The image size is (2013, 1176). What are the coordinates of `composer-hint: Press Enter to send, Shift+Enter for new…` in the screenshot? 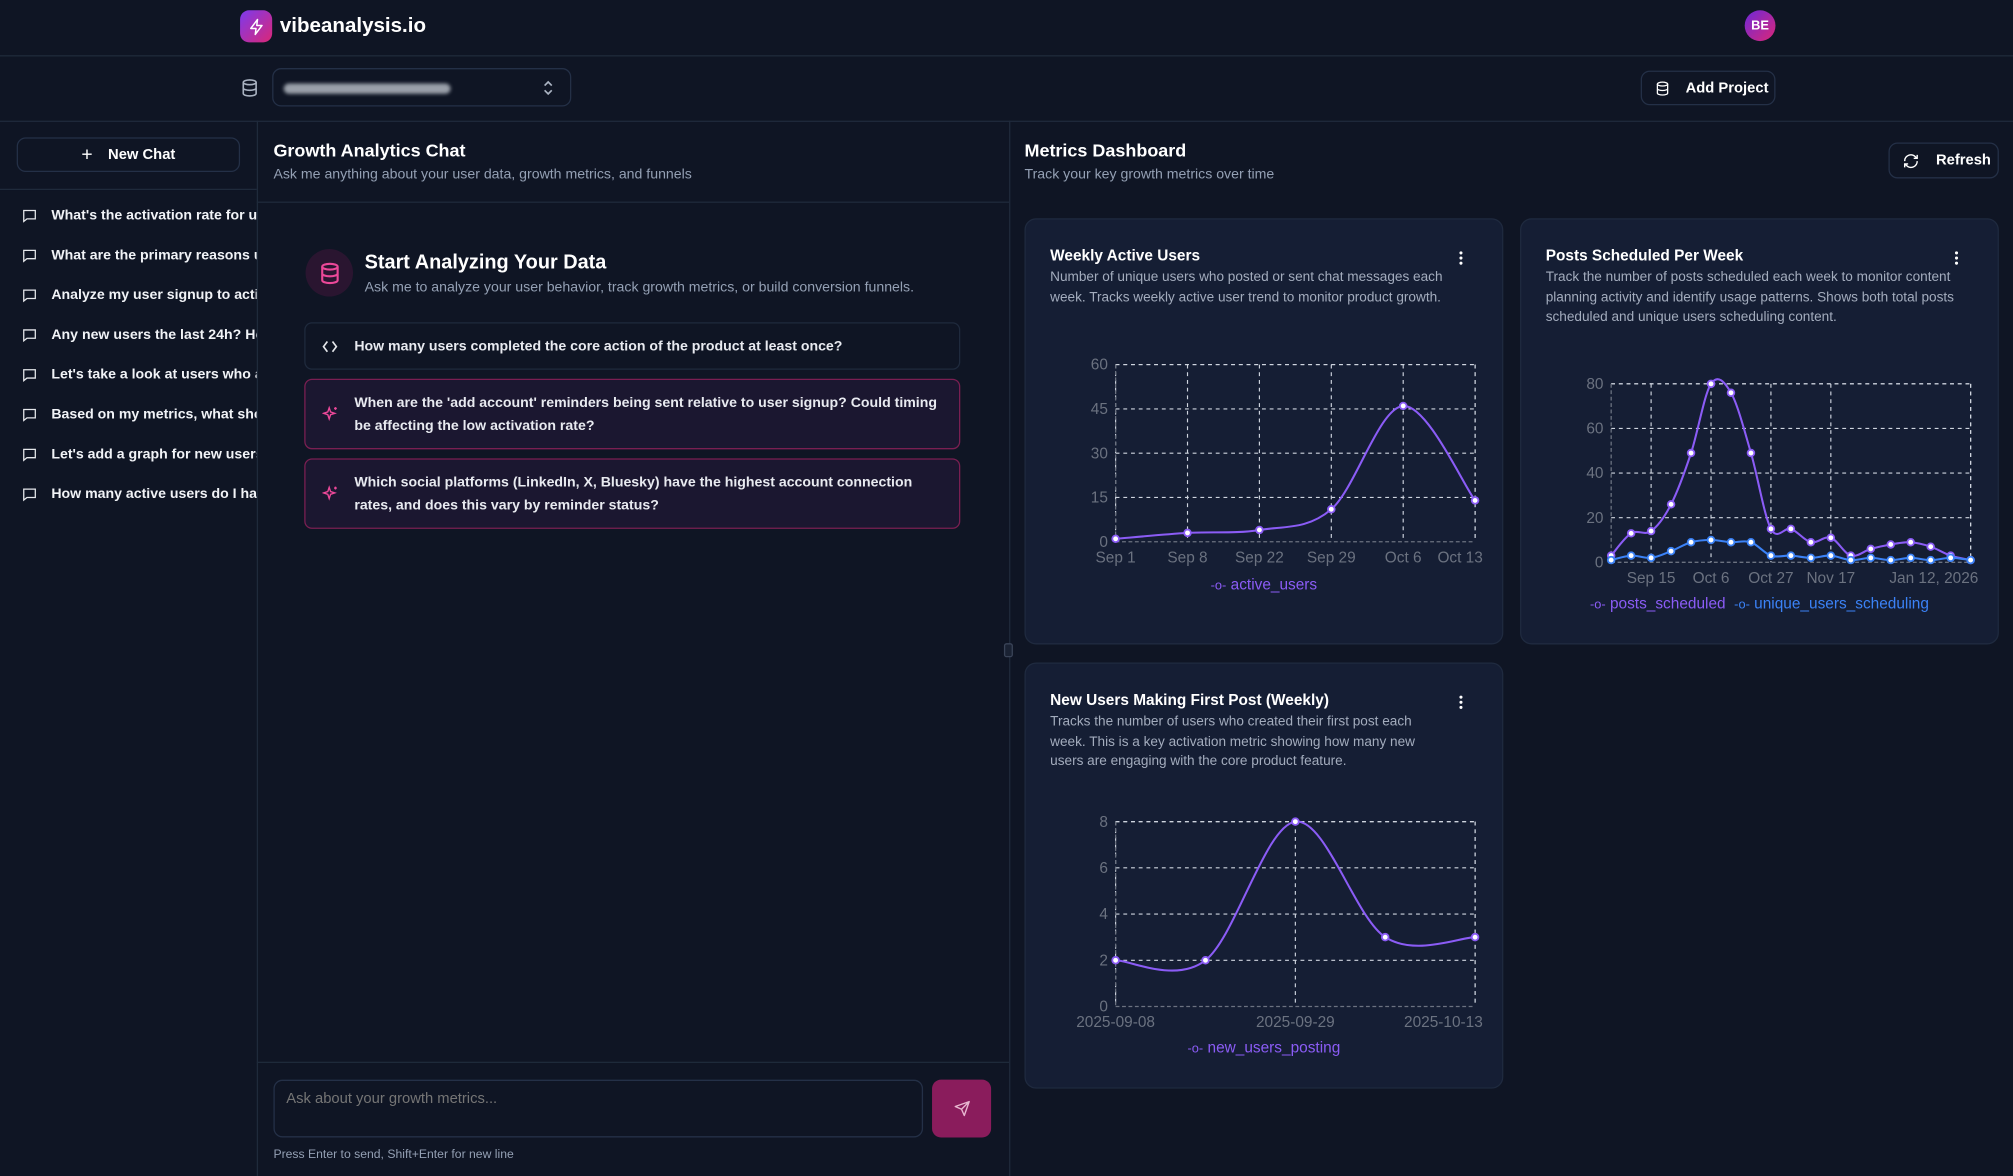 It's located at (393, 1154).